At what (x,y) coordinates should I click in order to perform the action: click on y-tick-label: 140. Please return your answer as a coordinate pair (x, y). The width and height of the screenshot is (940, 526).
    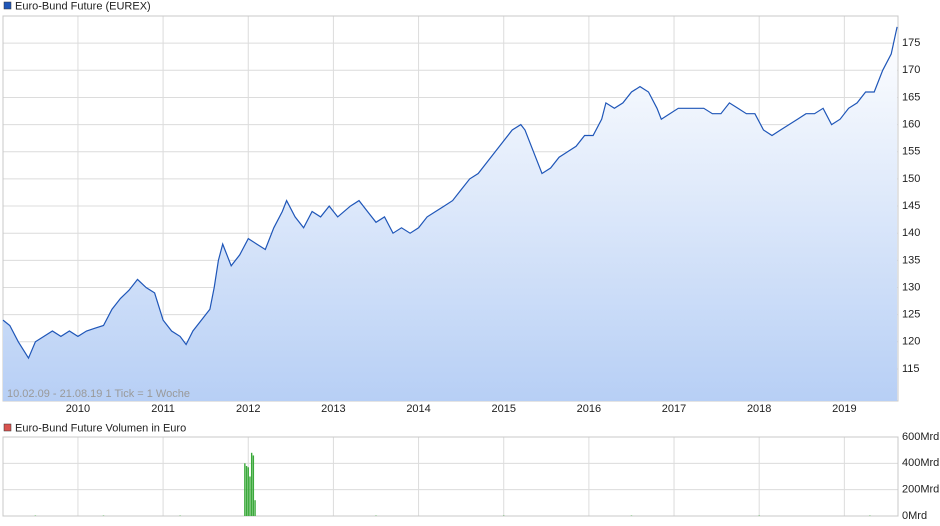
    Looking at the image, I should click on (911, 233).